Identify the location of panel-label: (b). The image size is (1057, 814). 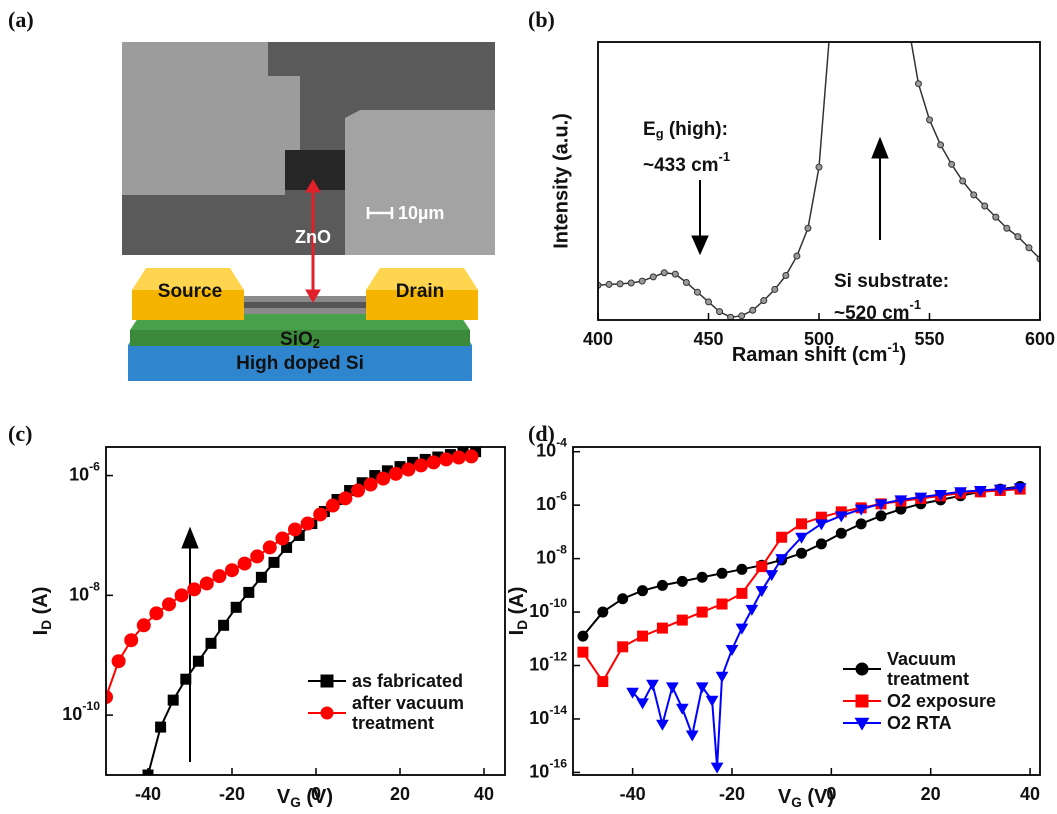
(541, 19).